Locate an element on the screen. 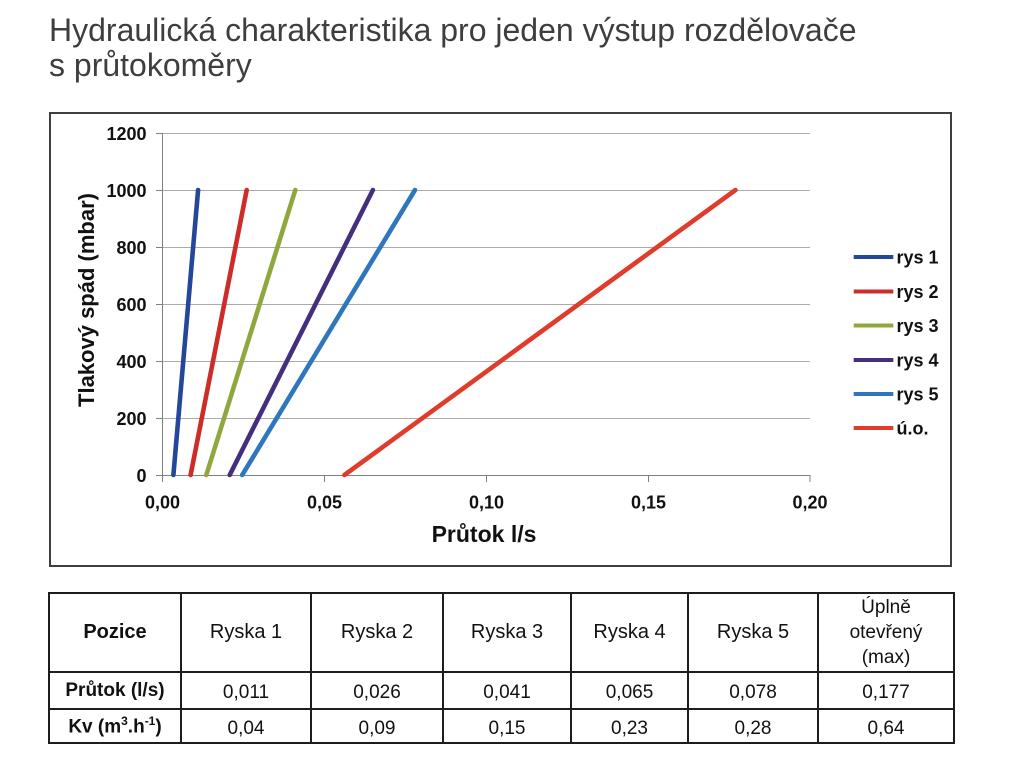 This screenshot has width=1024, height=768. svg-text: 800 is located at coordinates (131, 248).